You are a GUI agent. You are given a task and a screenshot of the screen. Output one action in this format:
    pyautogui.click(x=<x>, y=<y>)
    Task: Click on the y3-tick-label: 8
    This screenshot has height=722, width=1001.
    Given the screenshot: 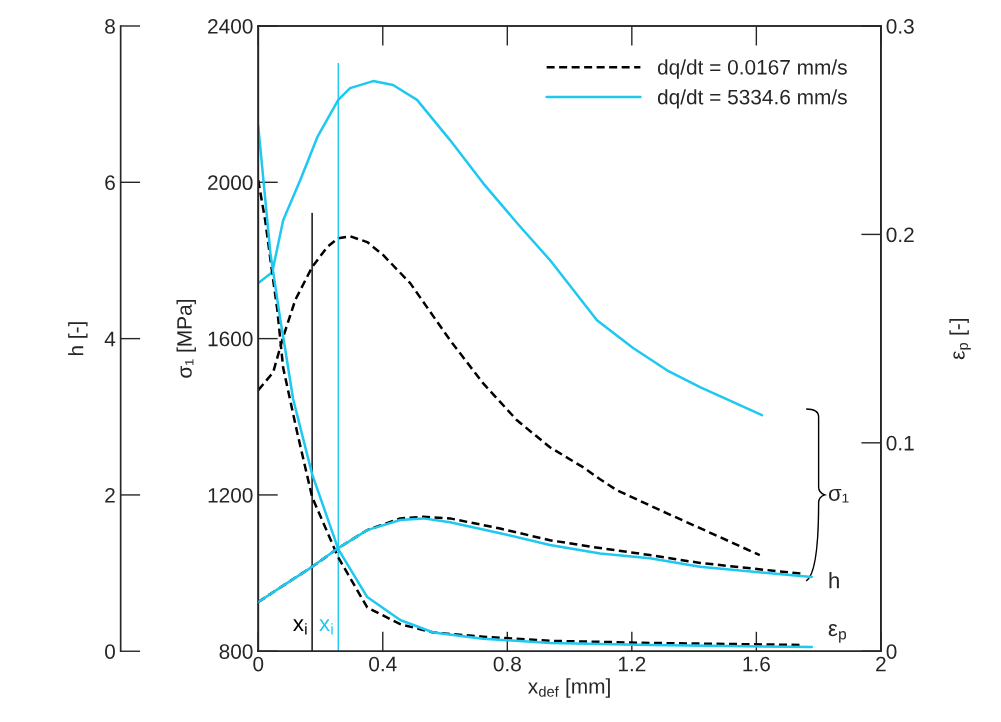 What is the action you would take?
    pyautogui.click(x=110, y=26)
    